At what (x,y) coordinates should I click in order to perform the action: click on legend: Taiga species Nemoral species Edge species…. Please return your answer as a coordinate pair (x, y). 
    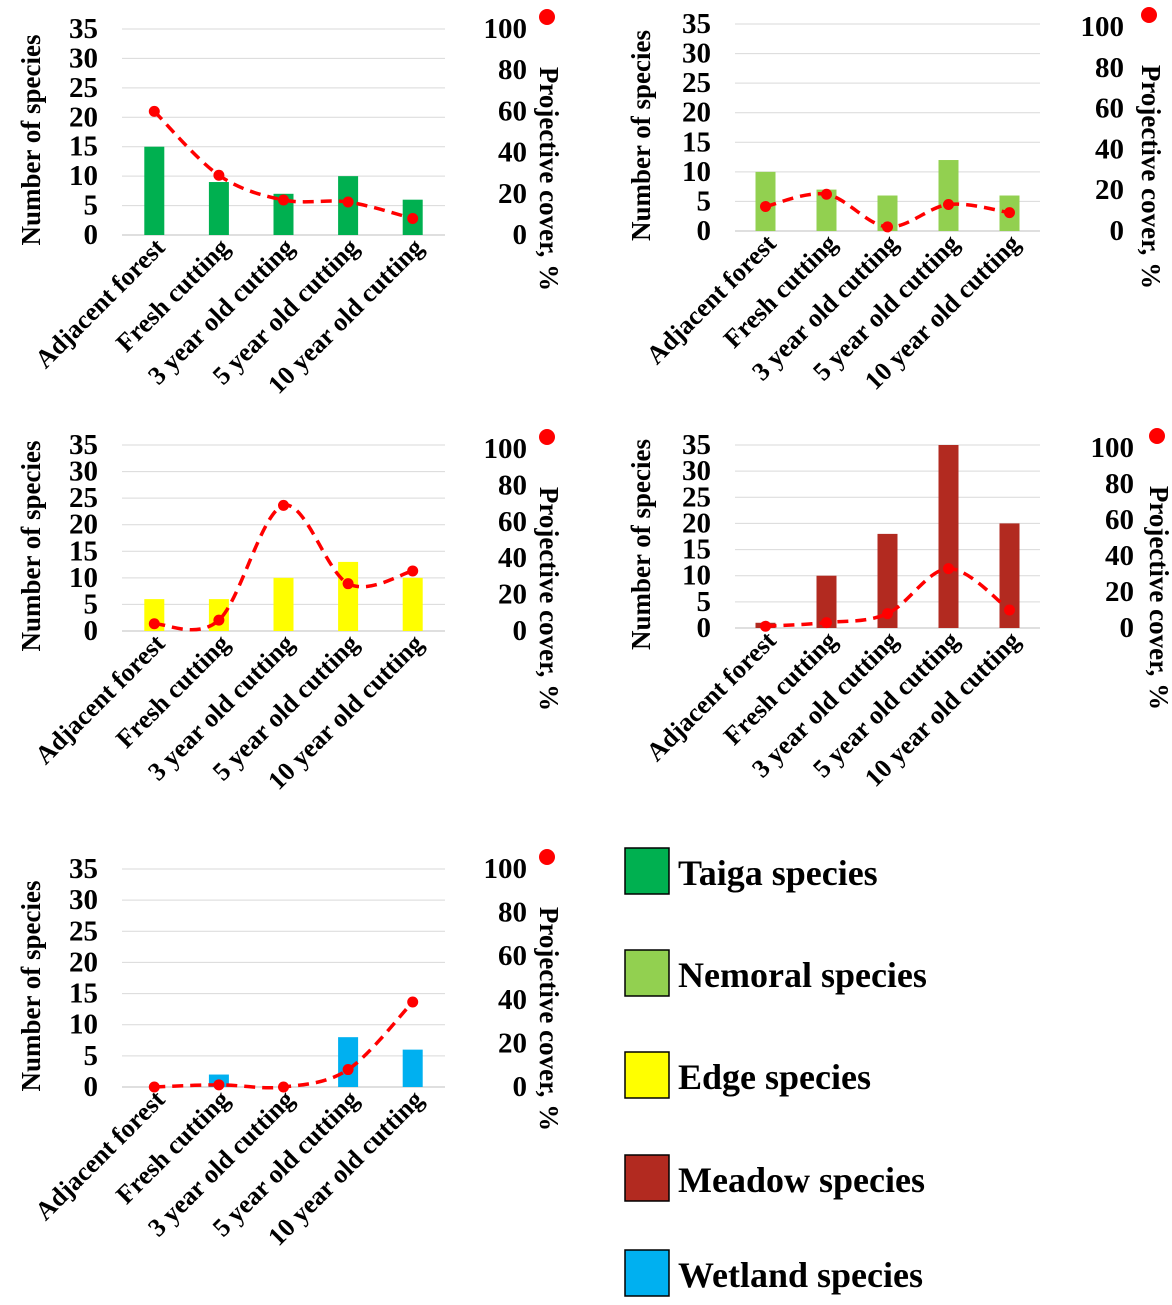
    Looking at the image, I should click on (775, 1072).